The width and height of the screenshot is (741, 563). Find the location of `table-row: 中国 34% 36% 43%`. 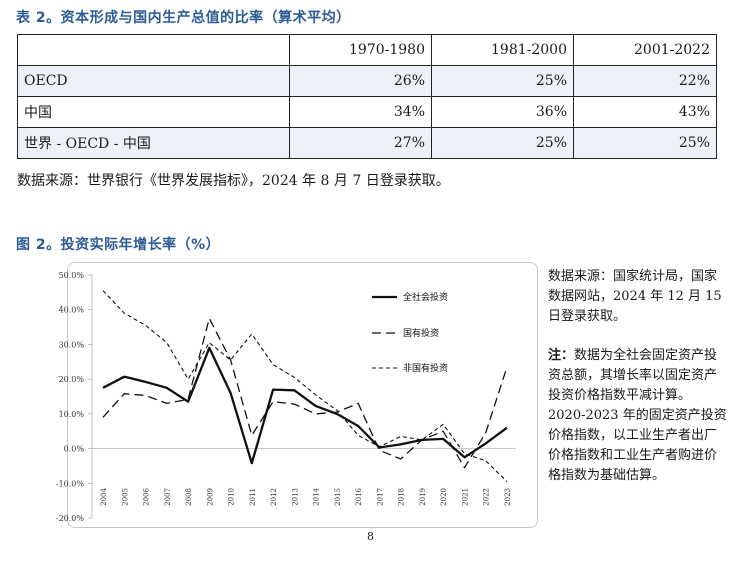

table-row: 中国 34% 36% 43% is located at coordinates (367, 112).